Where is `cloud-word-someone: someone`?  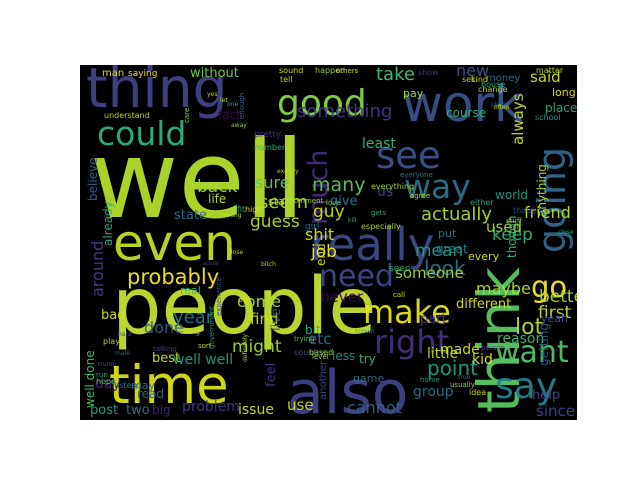
cloud-word-someone: someone is located at coordinates (429, 273).